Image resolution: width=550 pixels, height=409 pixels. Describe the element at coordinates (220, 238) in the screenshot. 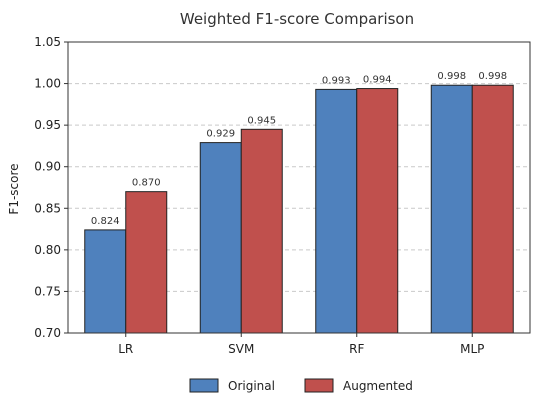

I see `bar-original-svm` at that location.